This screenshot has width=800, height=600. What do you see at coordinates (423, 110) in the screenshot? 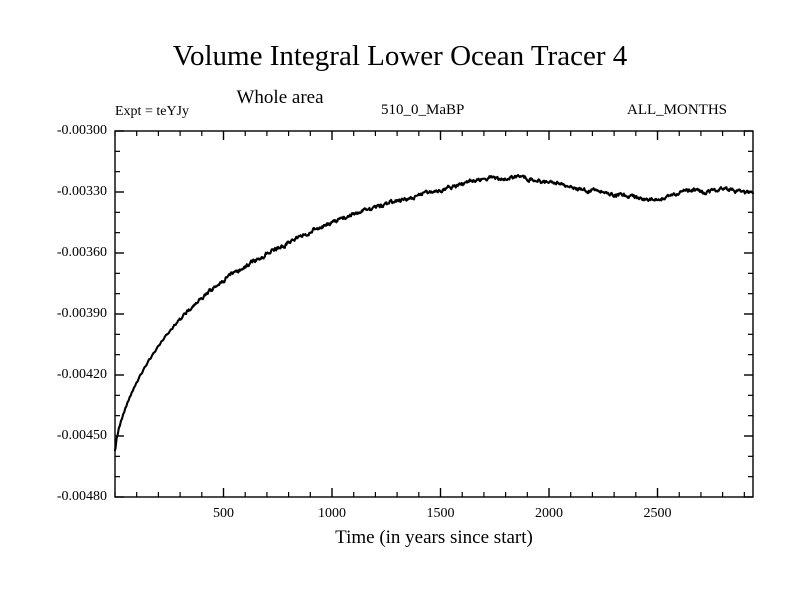
I see `period-label: 510_0_MaBP` at bounding box center [423, 110].